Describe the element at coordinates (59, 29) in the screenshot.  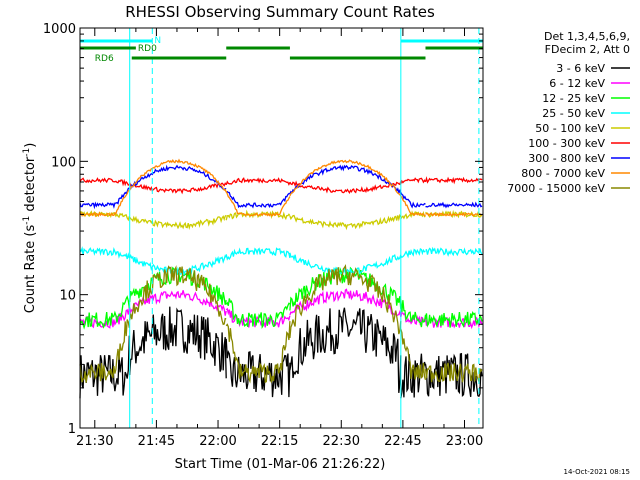
I see `y-tick-label: 1000` at that location.